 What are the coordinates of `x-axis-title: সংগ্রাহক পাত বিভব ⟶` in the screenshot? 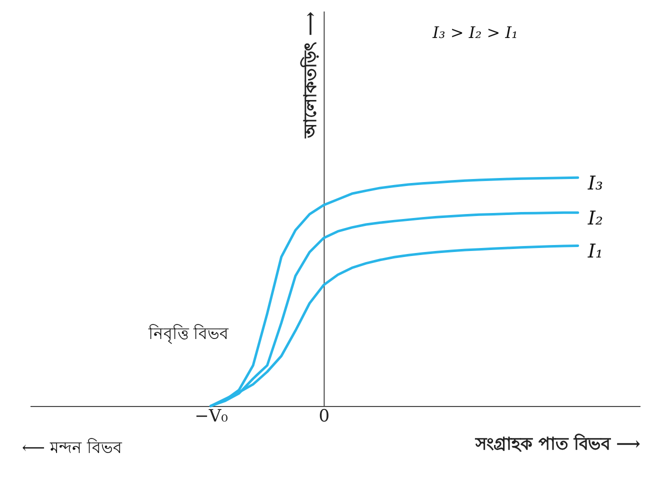 It's located at (557, 443).